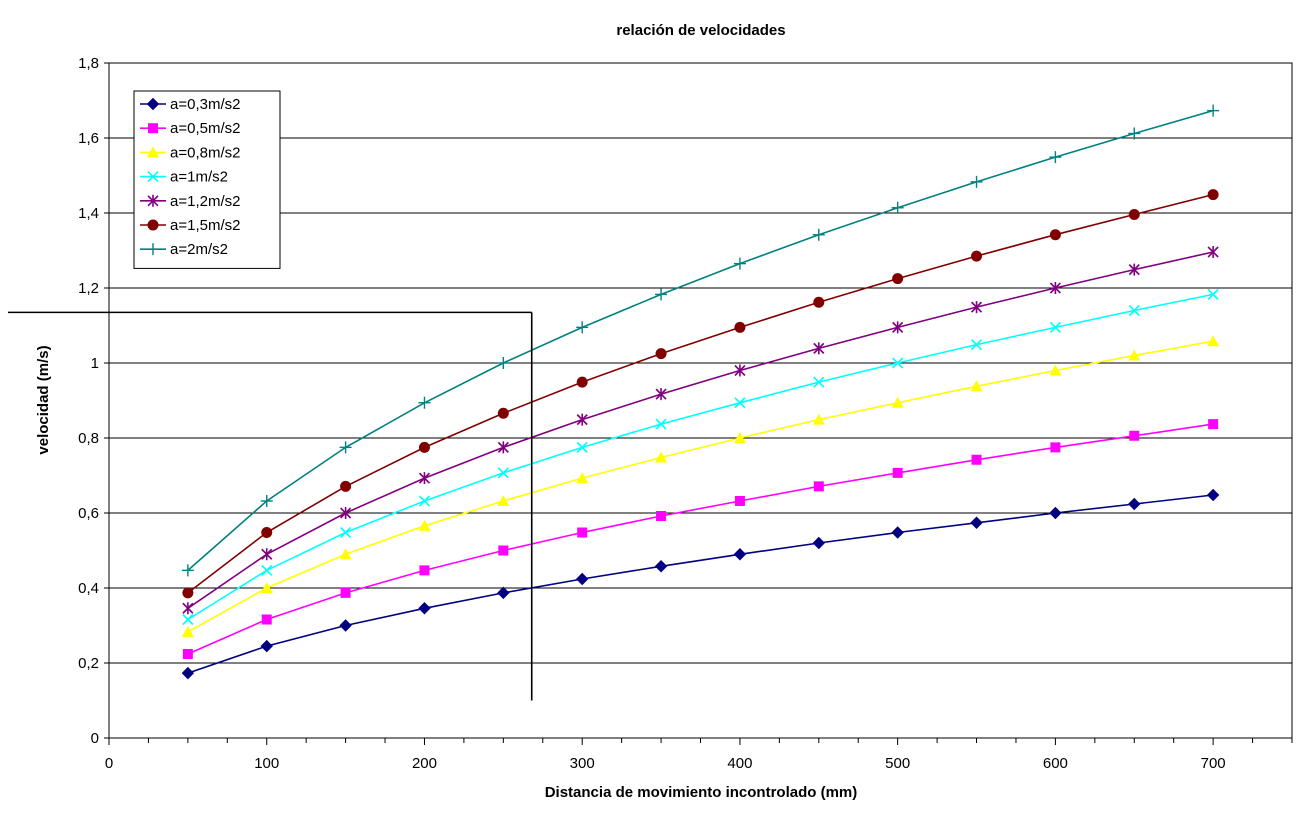  What do you see at coordinates (184, 177) in the screenshot?
I see `legend-item: a=1m/s2` at bounding box center [184, 177].